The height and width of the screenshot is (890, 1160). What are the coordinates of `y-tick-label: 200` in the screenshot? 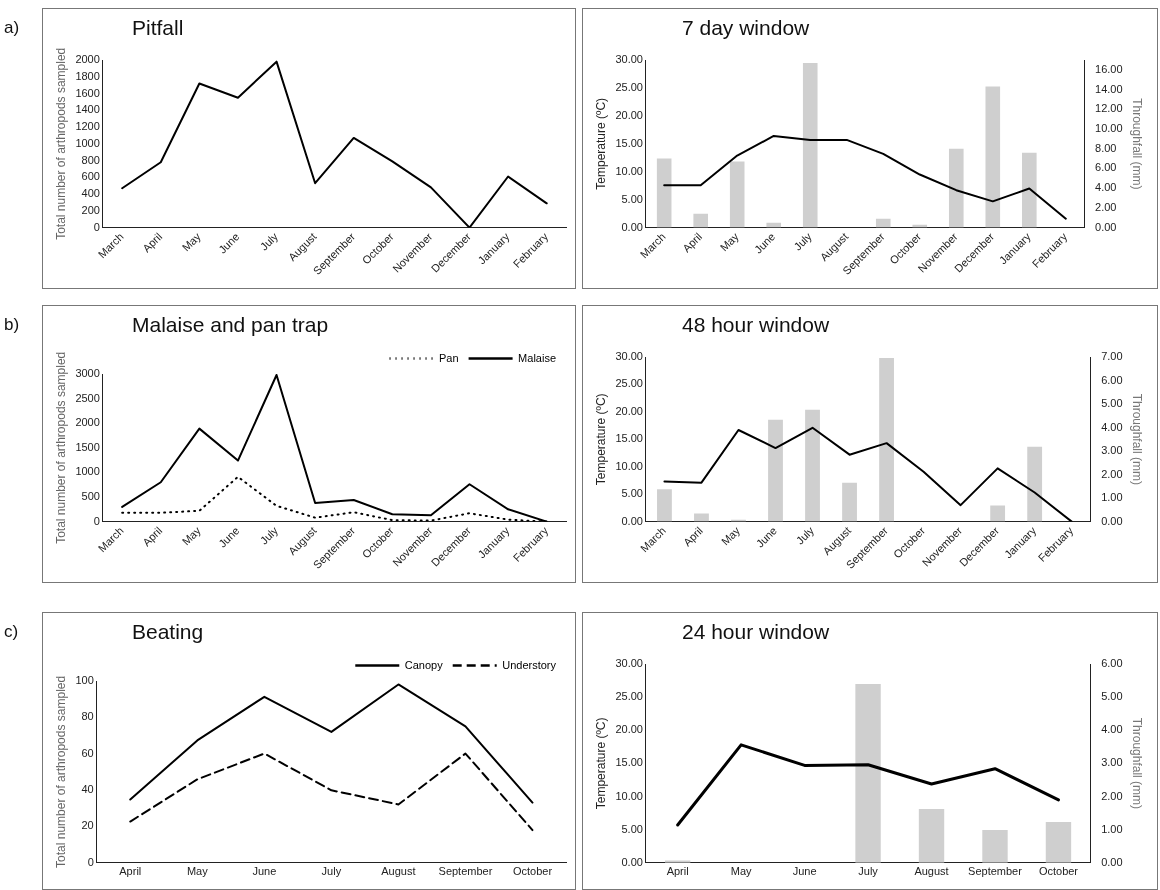 It's located at (90, 209).